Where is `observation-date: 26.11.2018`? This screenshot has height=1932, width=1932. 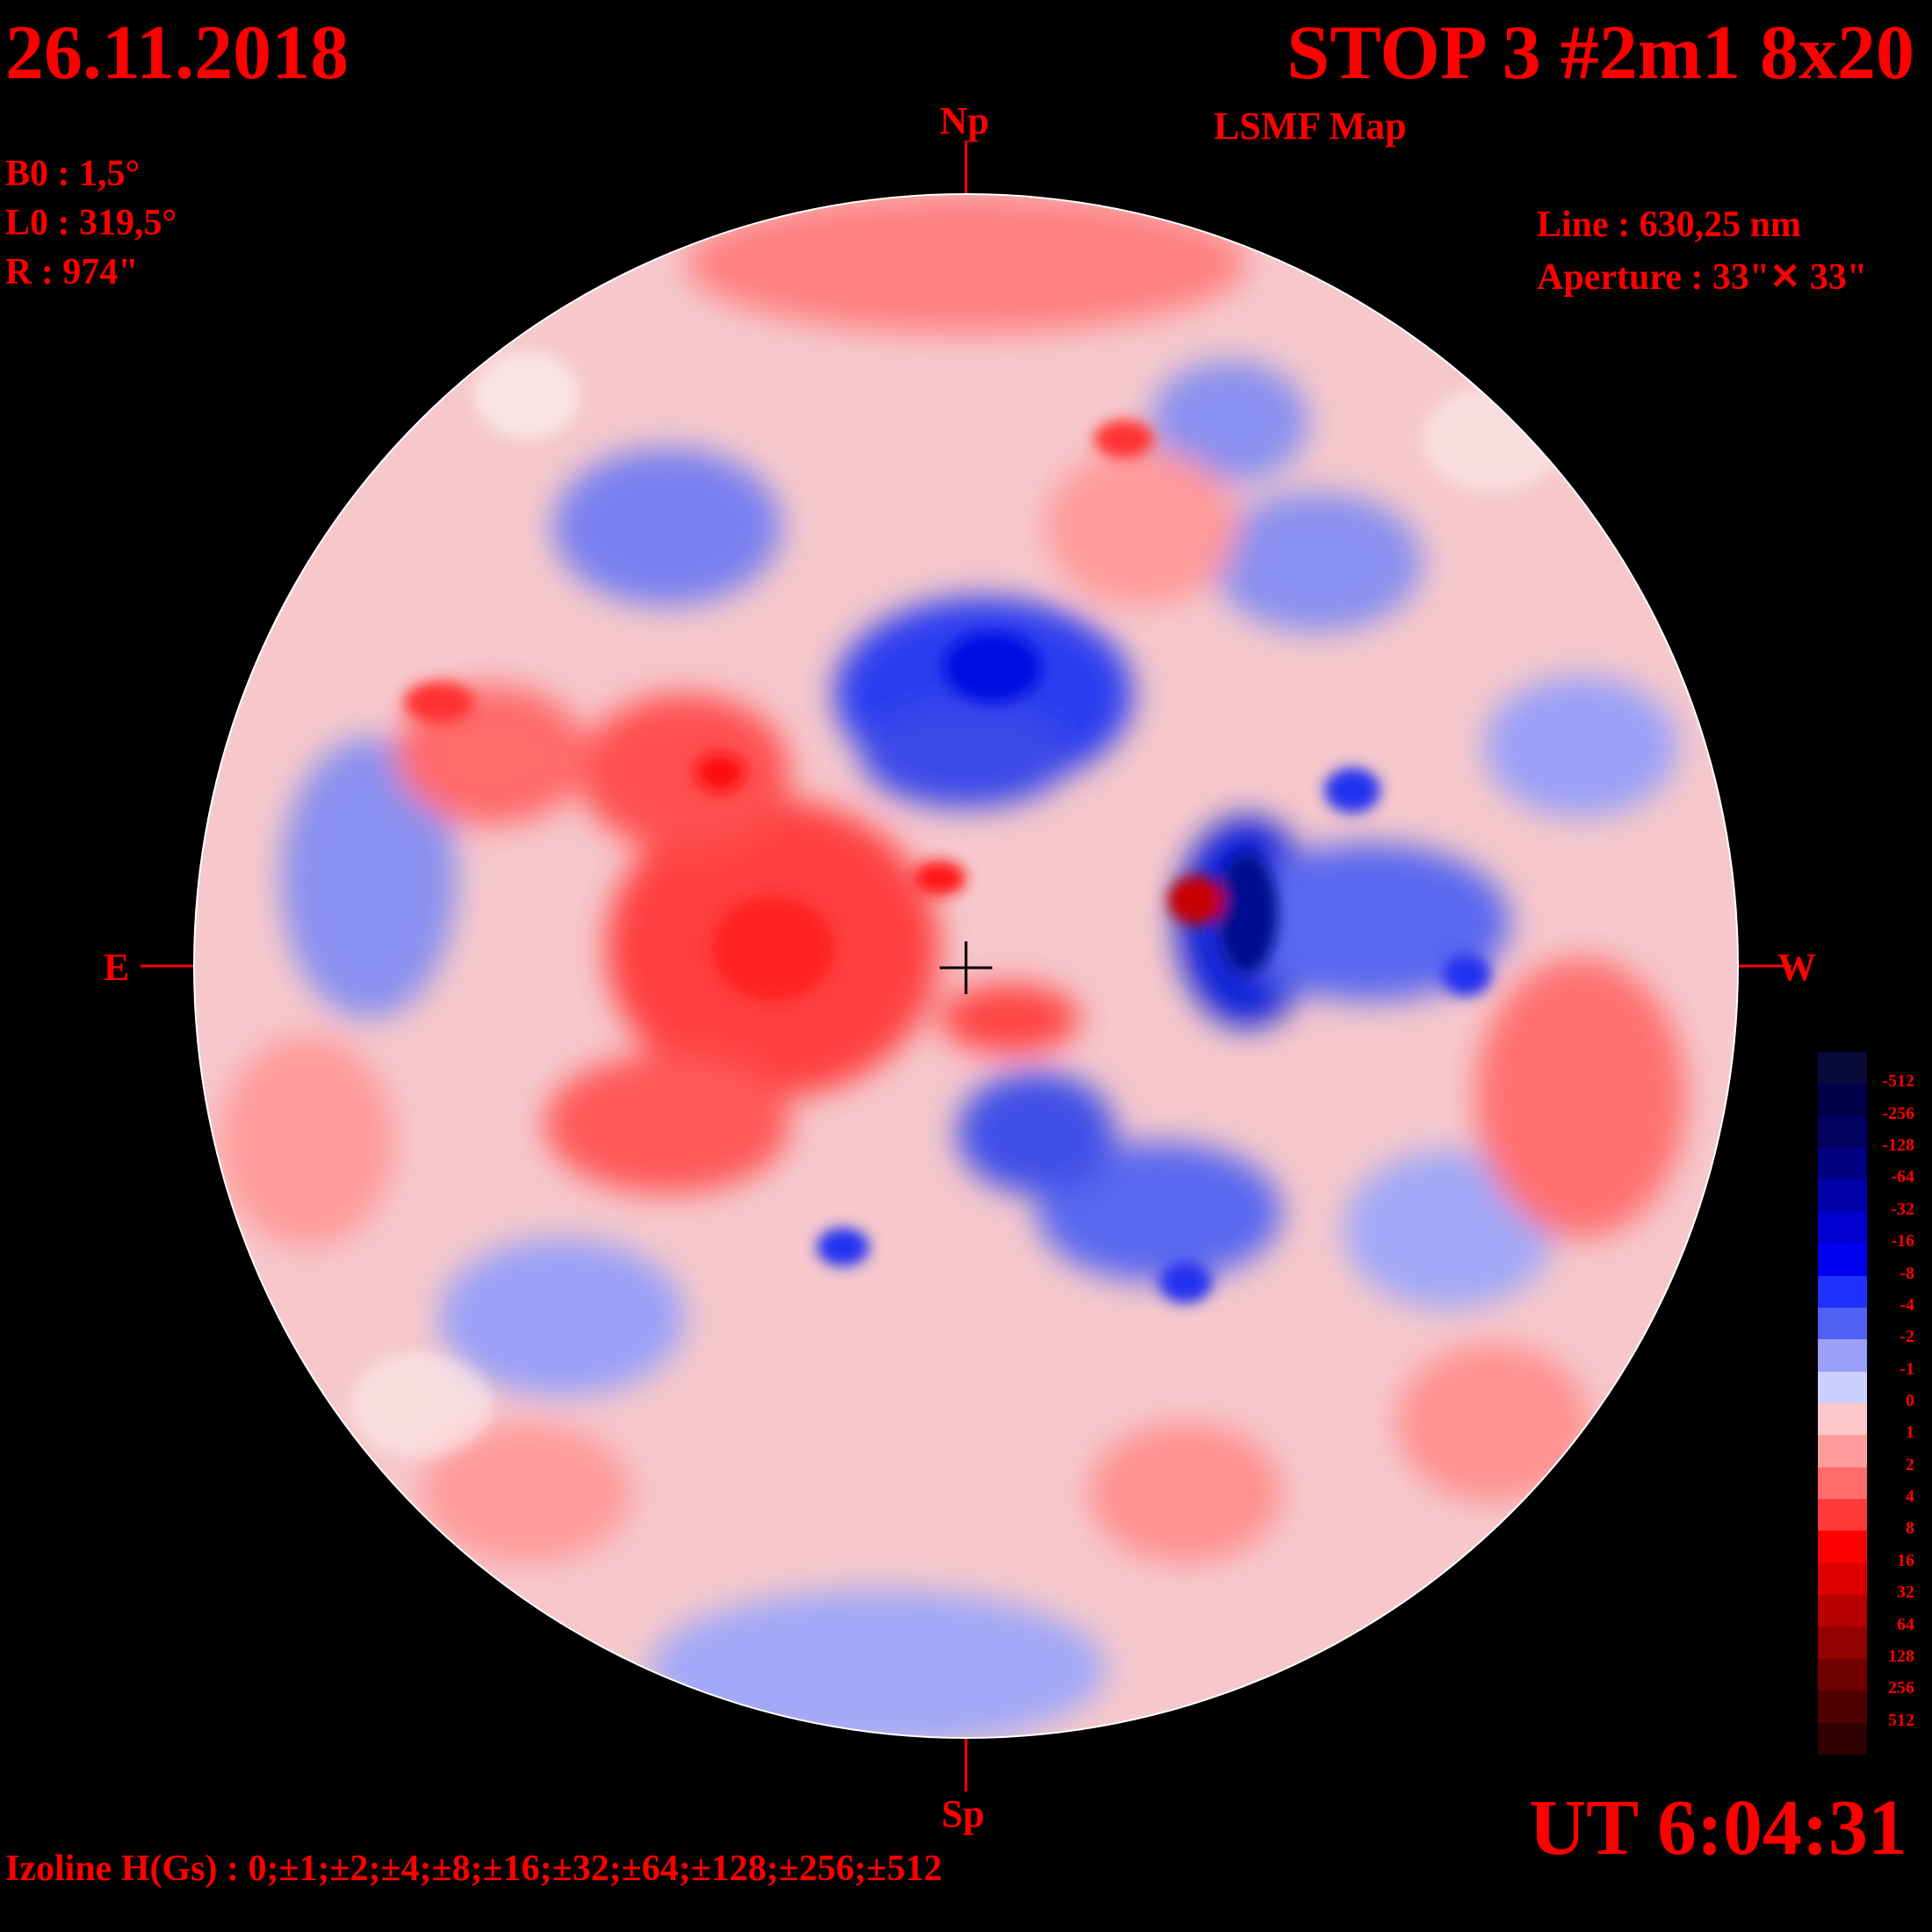
observation-date: 26.11.2018 is located at coordinates (177, 53).